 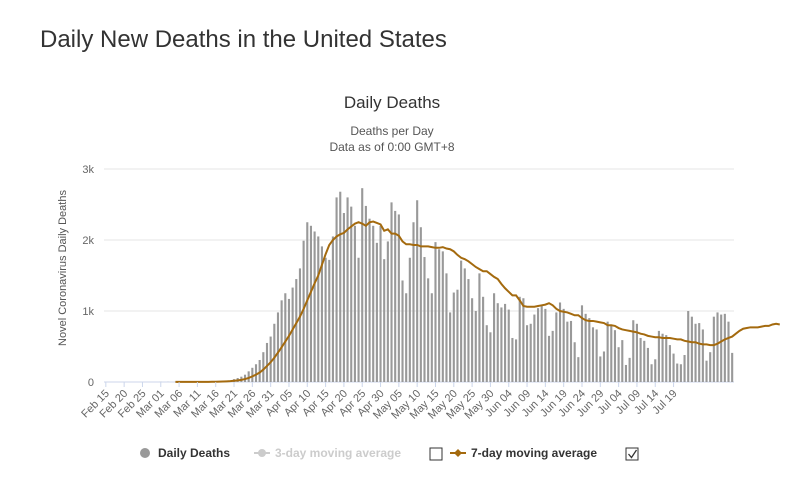 What do you see at coordinates (348, 453) in the screenshot?
I see `legend-item-3day-average: 3-day moving average` at bounding box center [348, 453].